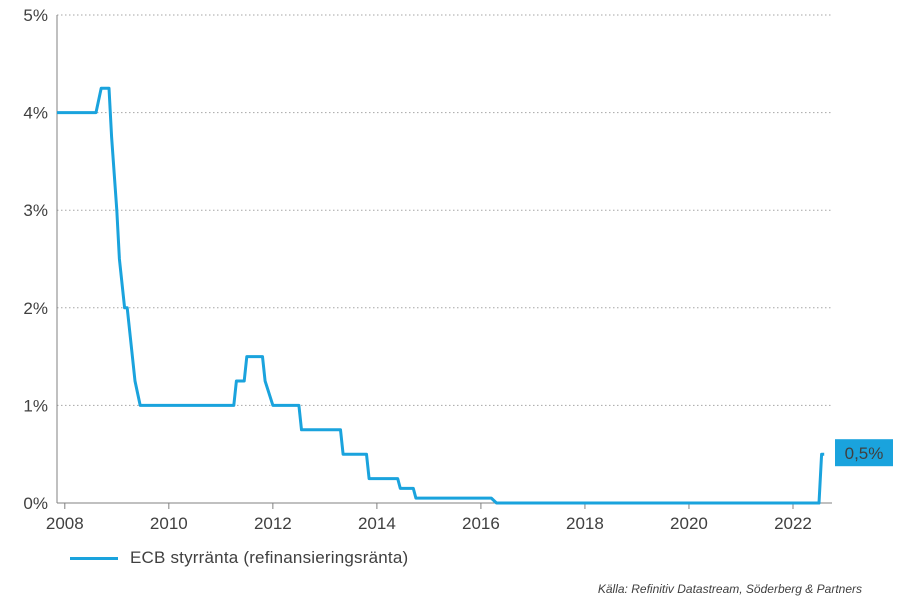  What do you see at coordinates (169, 523) in the screenshot?
I see `x-tick-label: 2010` at bounding box center [169, 523].